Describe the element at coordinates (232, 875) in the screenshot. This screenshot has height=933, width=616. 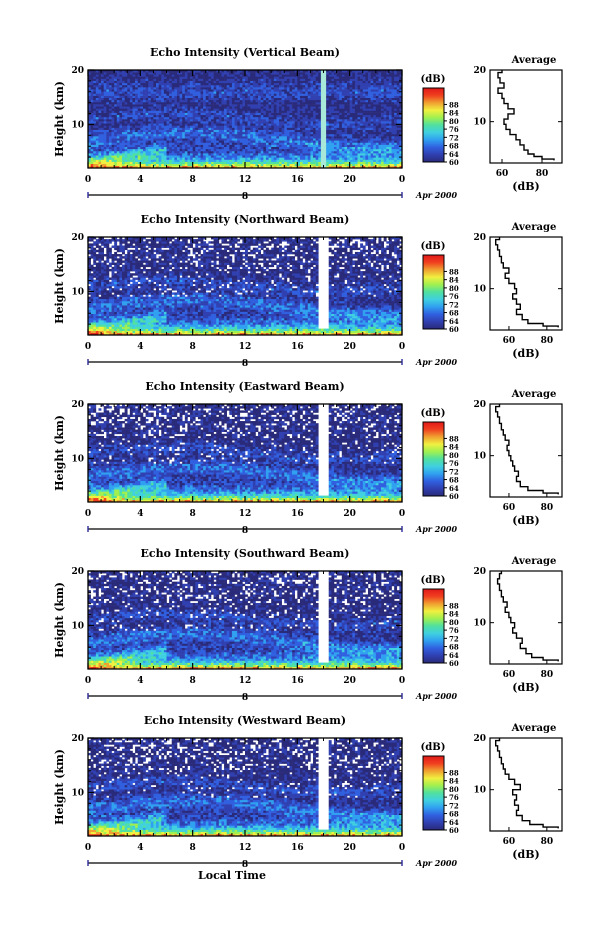
I see `x-axis-label: Local Time` at that location.